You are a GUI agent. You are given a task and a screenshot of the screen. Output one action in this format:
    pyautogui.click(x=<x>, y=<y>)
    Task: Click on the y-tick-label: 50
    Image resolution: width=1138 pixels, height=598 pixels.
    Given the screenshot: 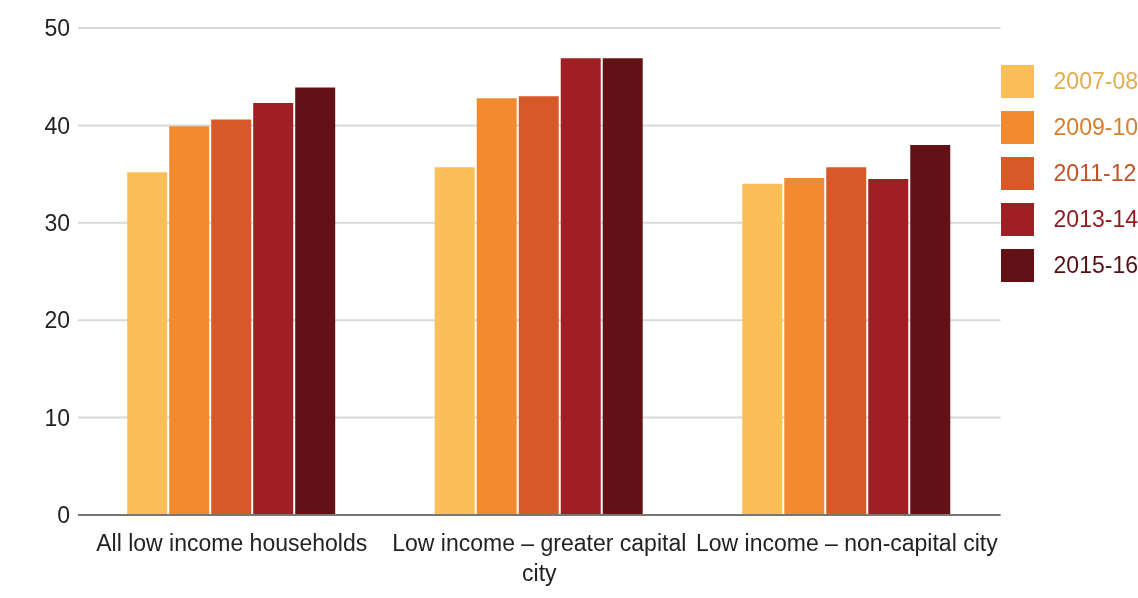 What is the action you would take?
    pyautogui.click(x=57, y=28)
    